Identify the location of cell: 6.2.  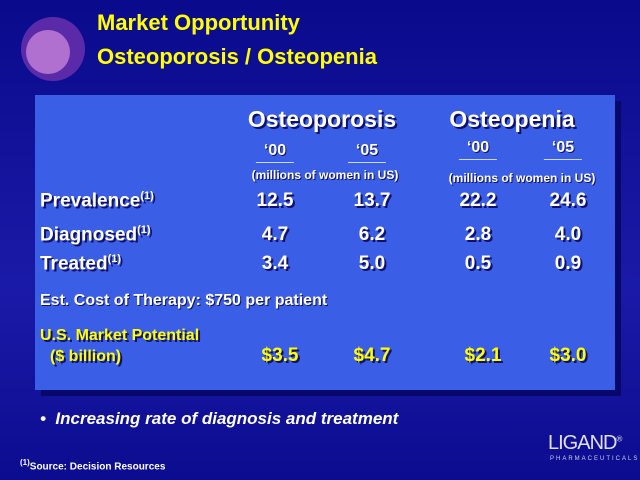
(372, 234).